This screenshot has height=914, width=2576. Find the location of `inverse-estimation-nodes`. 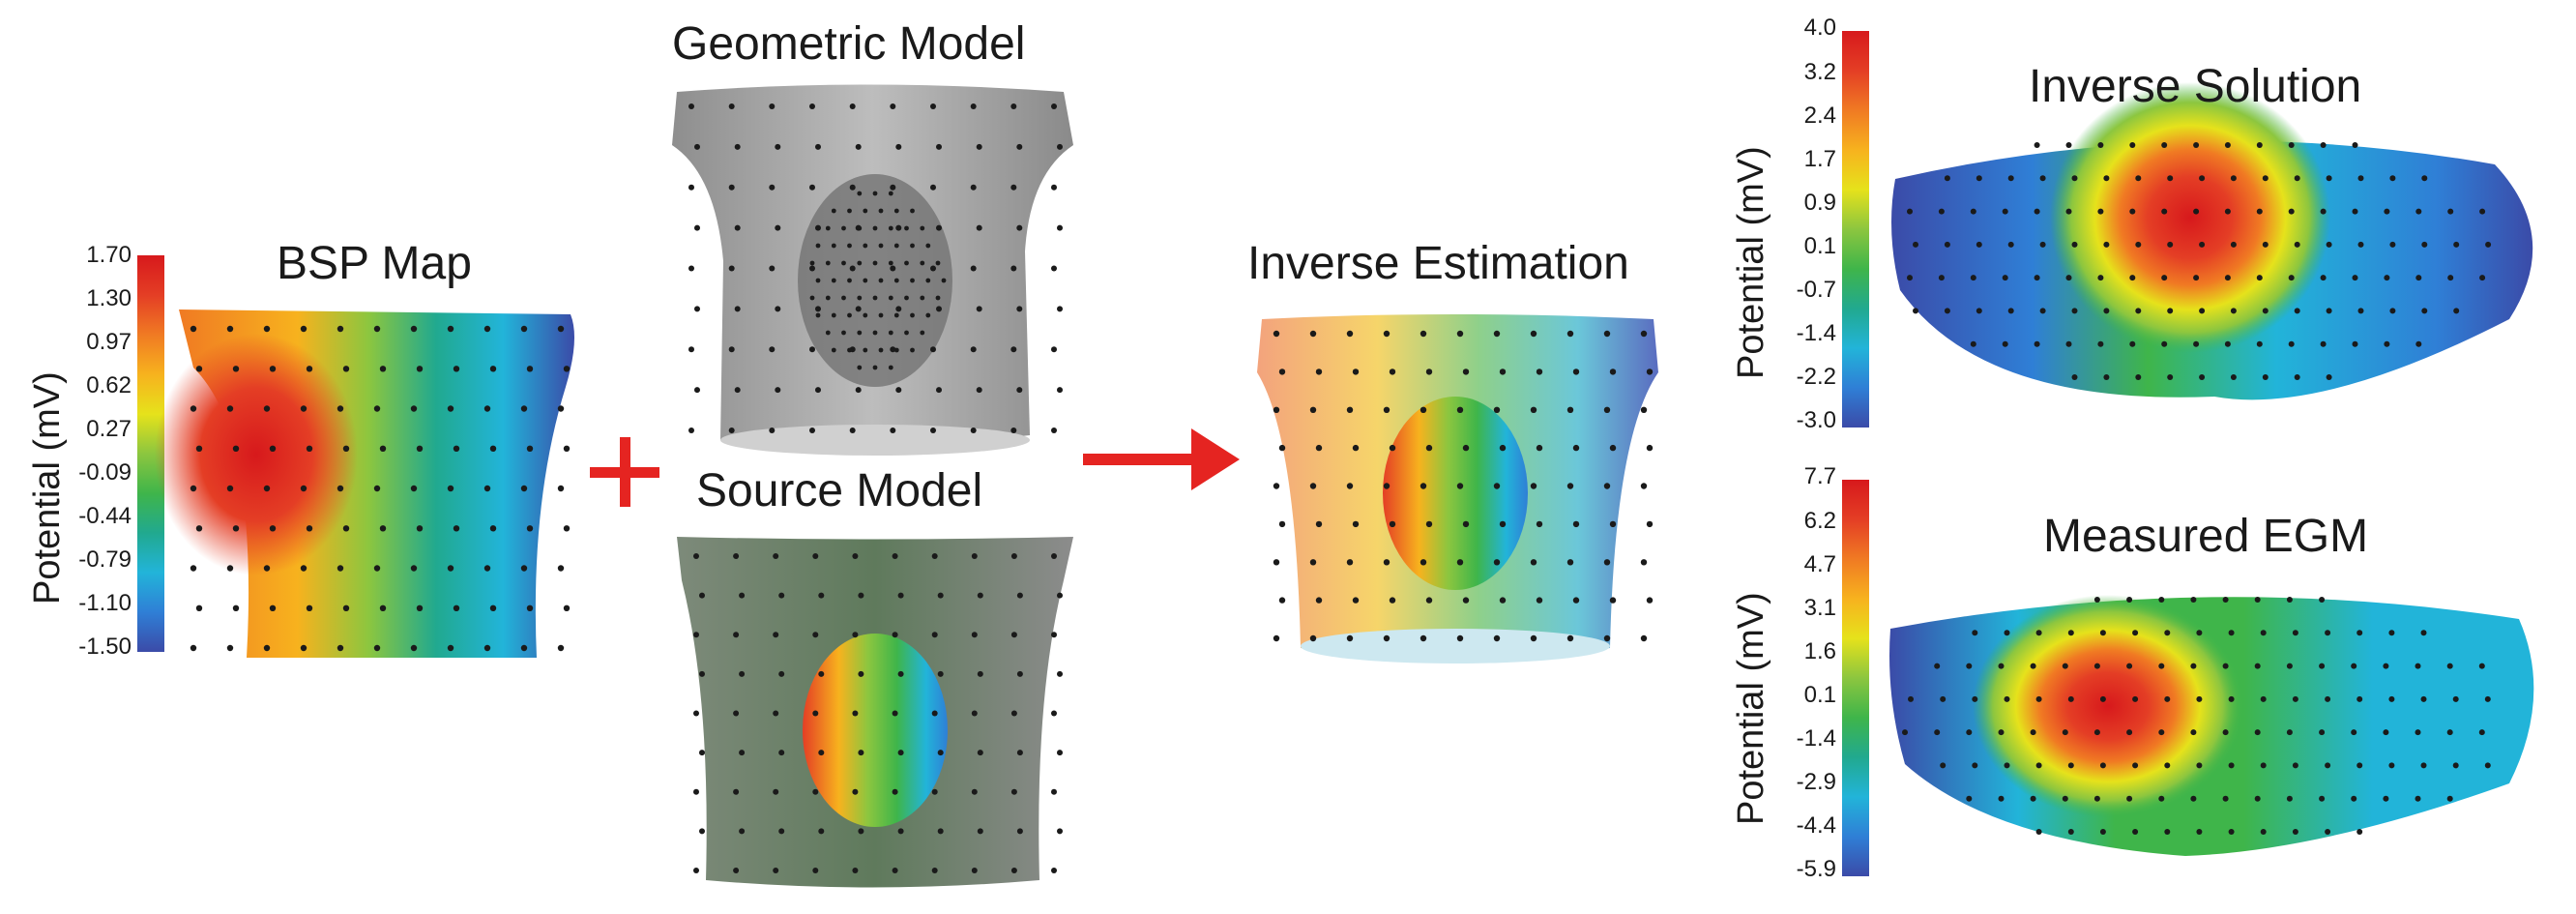

inverse-estimation-nodes is located at coordinates (1463, 486).